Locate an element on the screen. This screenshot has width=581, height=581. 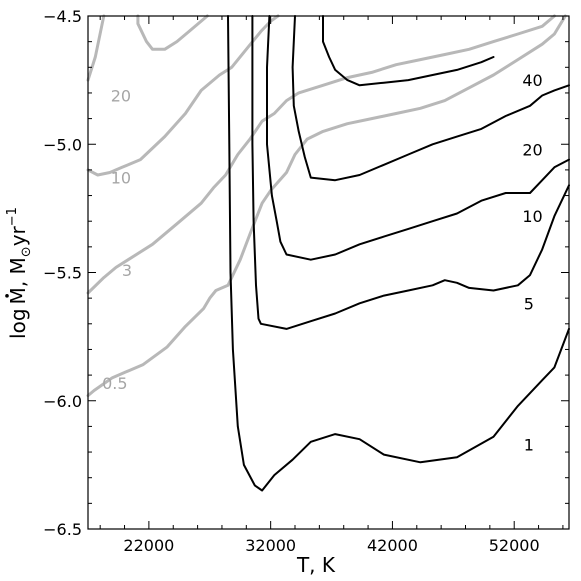
y-tick-label: −6.5 is located at coordinates (62, 529).